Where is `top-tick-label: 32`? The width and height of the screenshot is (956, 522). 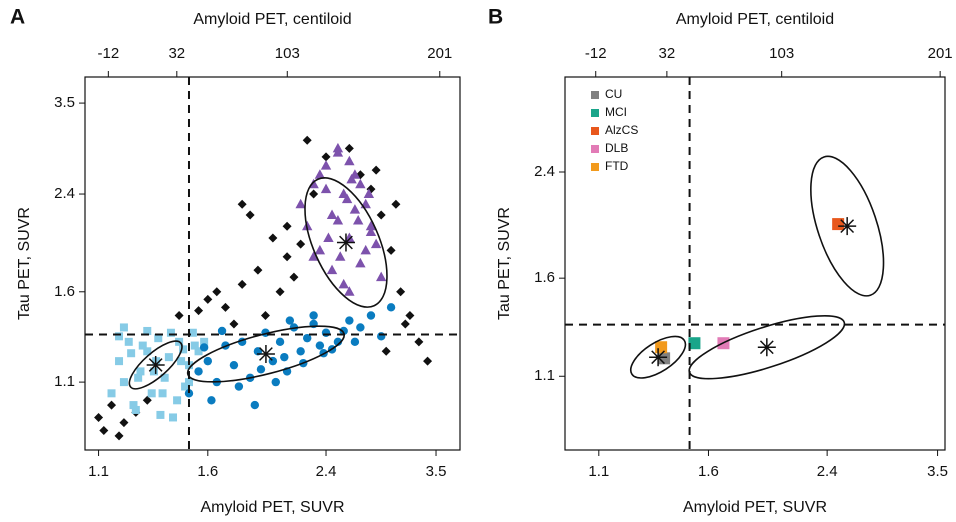 top-tick-label: 32 is located at coordinates (667, 53).